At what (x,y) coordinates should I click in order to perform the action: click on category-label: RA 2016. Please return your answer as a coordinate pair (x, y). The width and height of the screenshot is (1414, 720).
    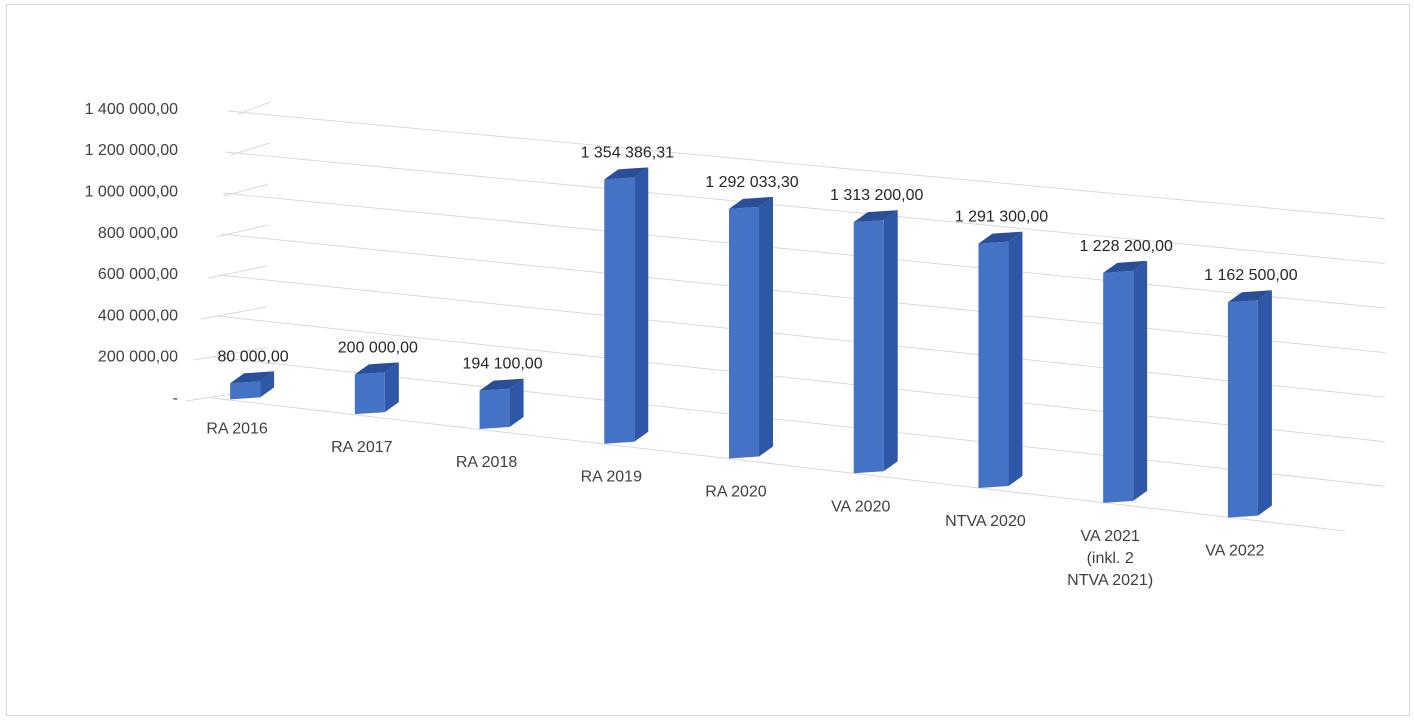
    Looking at the image, I should click on (236, 428).